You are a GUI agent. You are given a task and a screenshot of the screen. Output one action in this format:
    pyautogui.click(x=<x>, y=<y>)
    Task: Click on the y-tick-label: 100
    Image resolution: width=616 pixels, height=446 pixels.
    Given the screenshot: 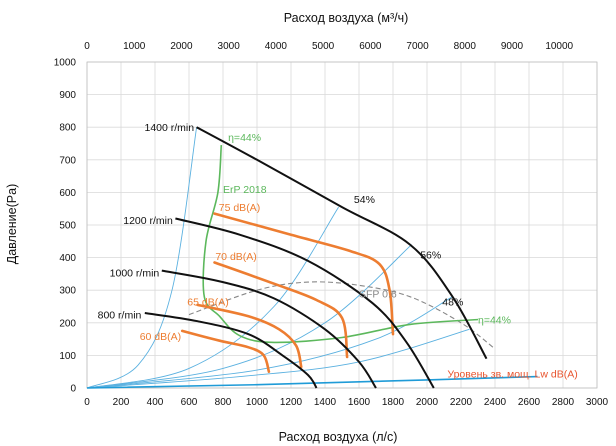 What is the action you would take?
    pyautogui.click(x=67, y=356)
    